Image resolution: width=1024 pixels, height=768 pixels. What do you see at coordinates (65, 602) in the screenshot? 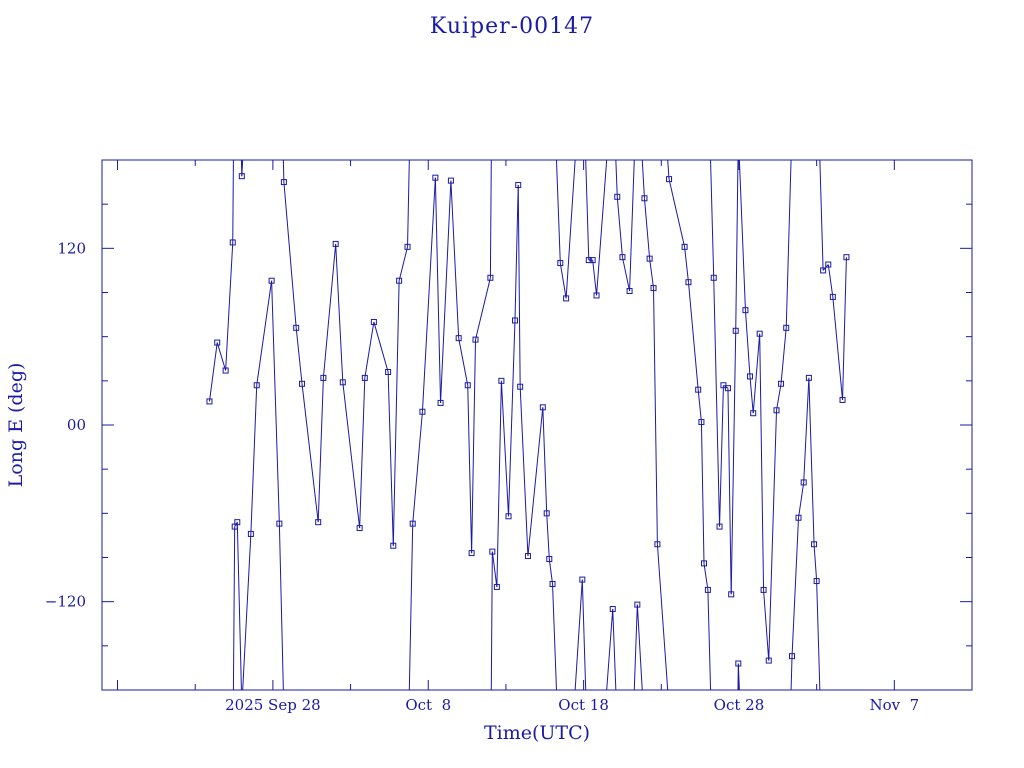
I see `y-tick-label: −120` at bounding box center [65, 602].